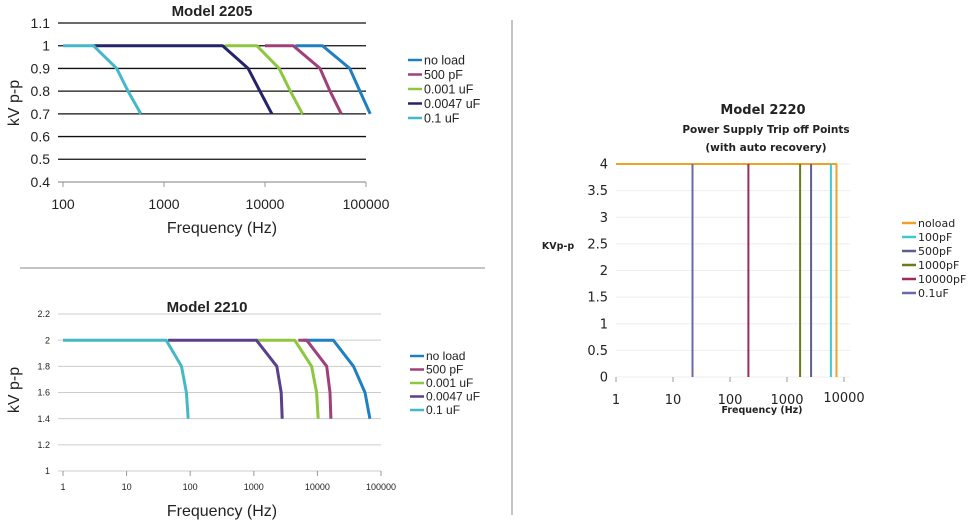  Describe the element at coordinates (604, 218) in the screenshot. I see `y-tick-label: 3` at that location.